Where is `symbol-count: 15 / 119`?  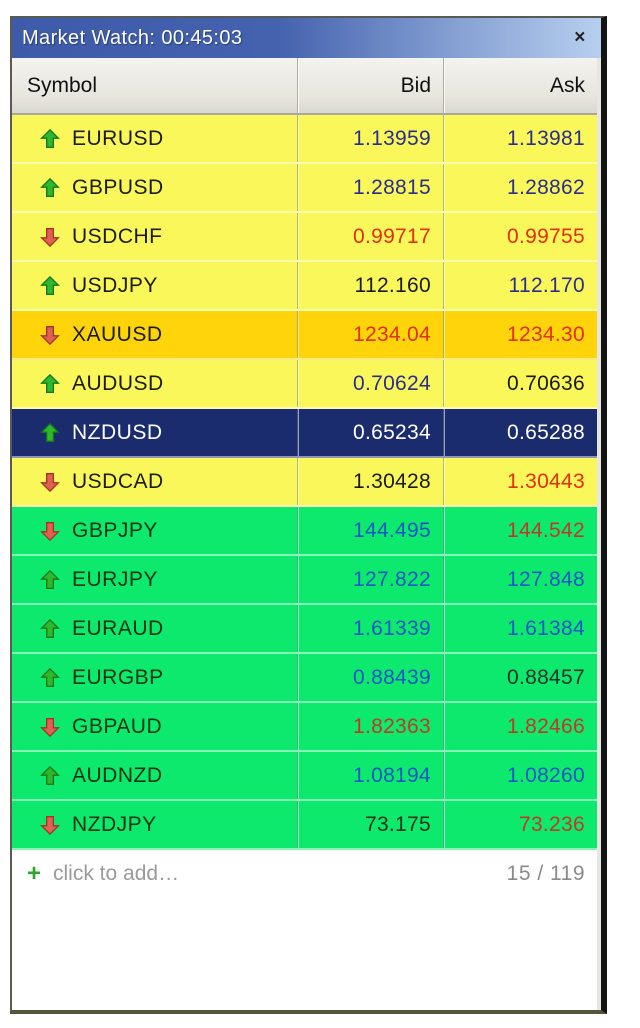 symbol-count: 15 / 119 is located at coordinates (545, 873).